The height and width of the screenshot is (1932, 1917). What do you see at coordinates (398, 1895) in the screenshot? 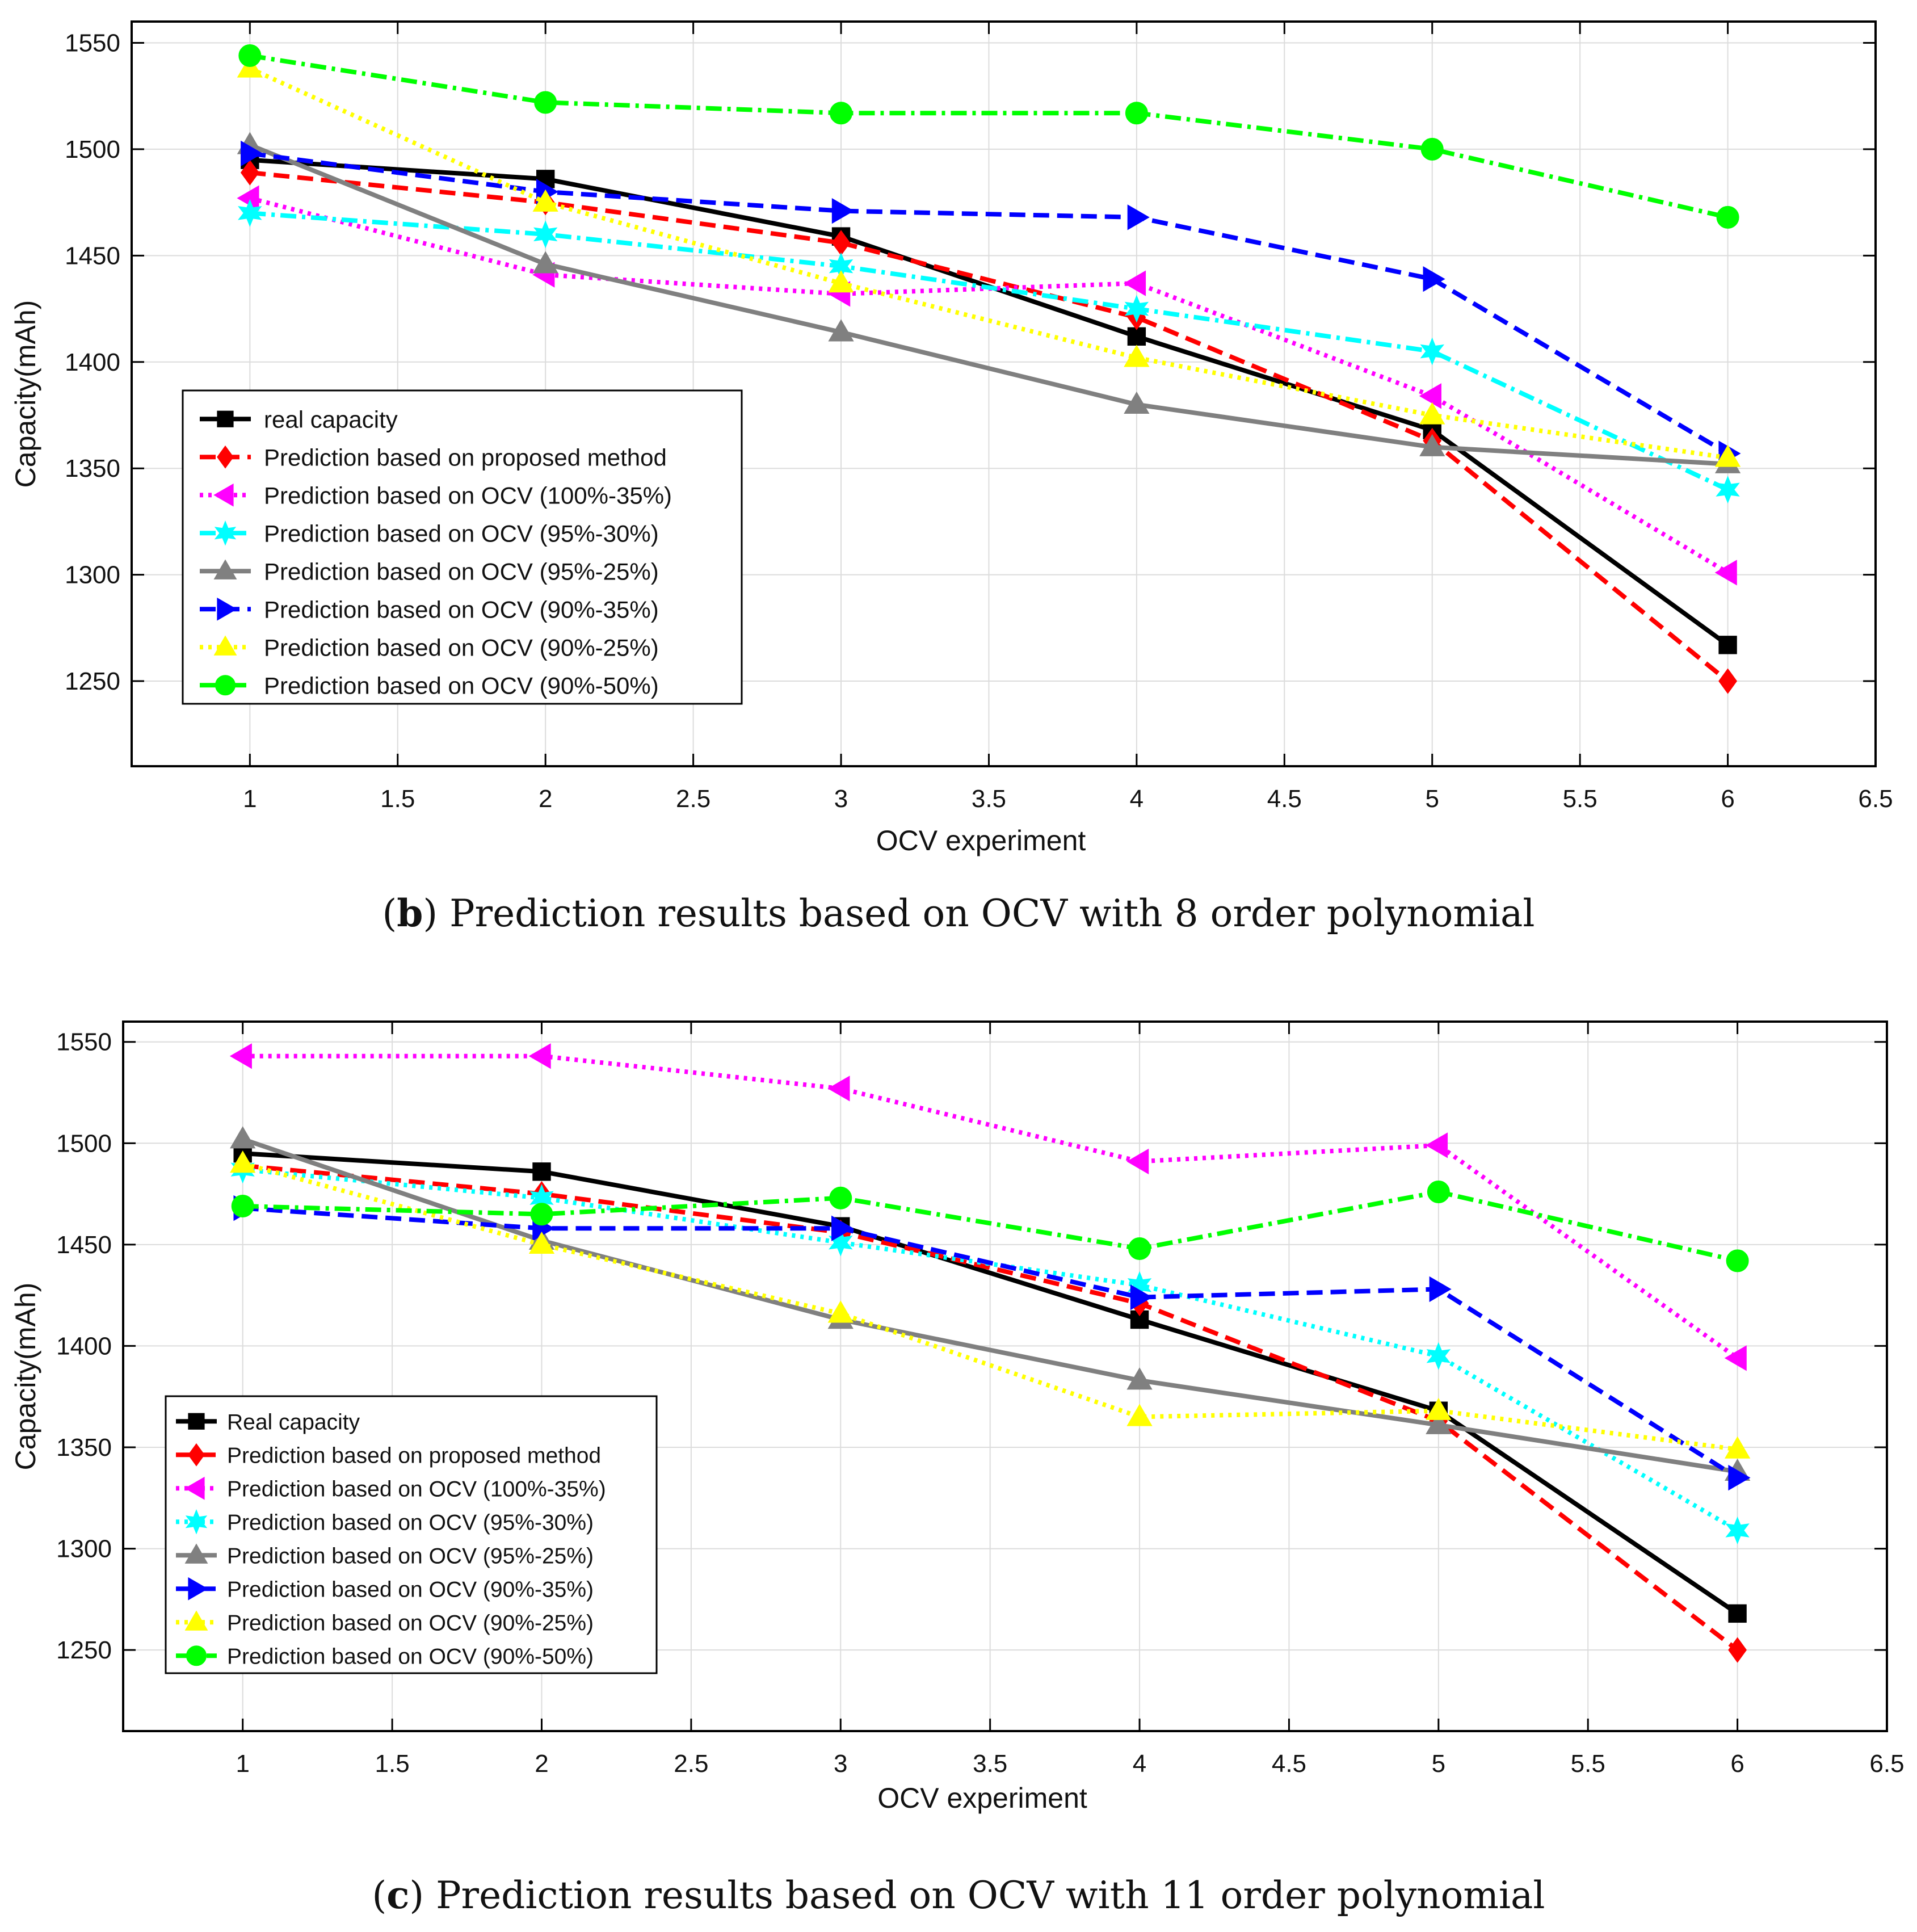
I see `caption-c-letter: c` at bounding box center [398, 1895].